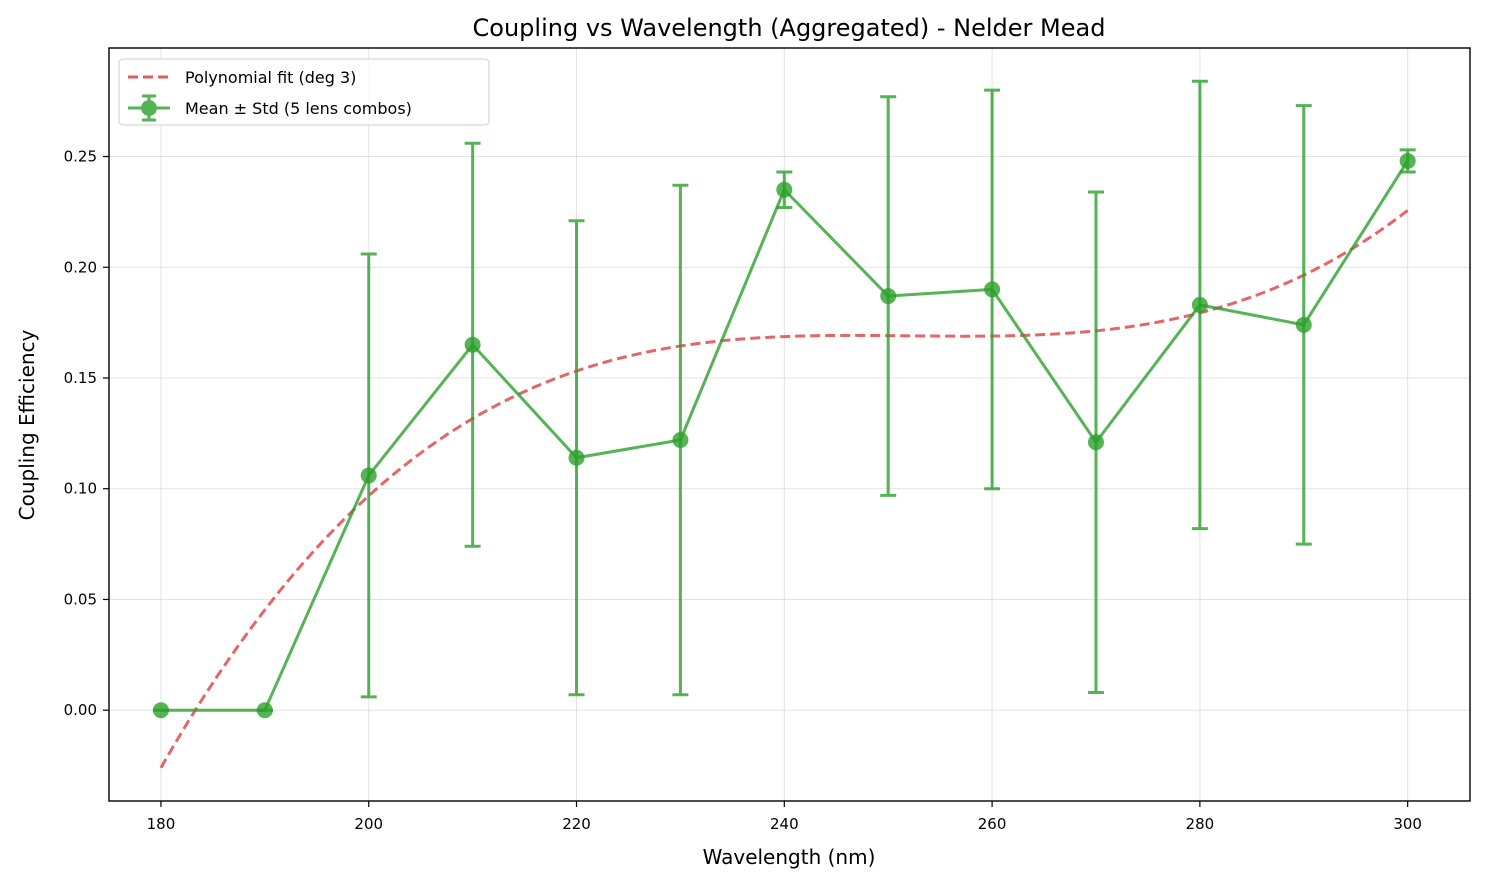  What do you see at coordinates (270, 77) in the screenshot?
I see `legend-fit-label: Polynomial fit (deg 3)` at bounding box center [270, 77].